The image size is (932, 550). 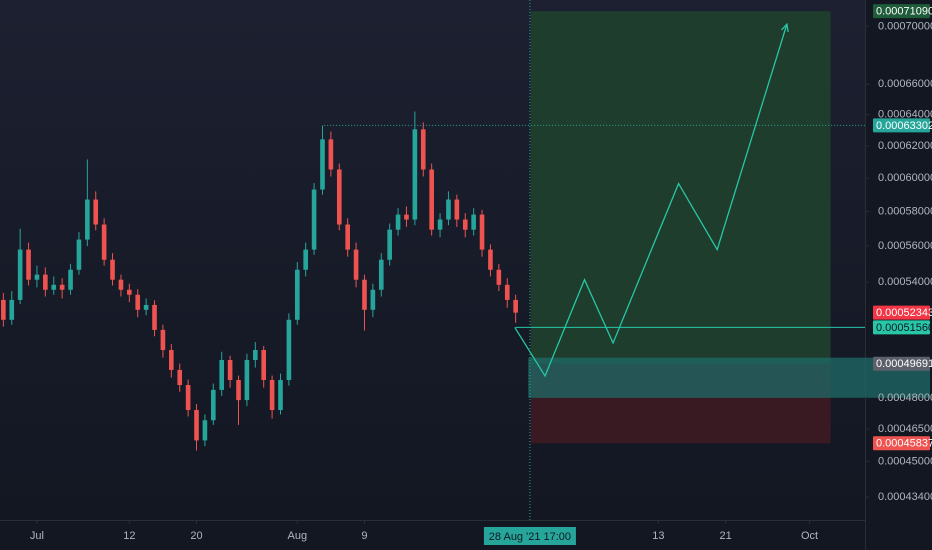 What do you see at coordinates (37, 536) in the screenshot?
I see `x-tick-label: Jul` at bounding box center [37, 536].